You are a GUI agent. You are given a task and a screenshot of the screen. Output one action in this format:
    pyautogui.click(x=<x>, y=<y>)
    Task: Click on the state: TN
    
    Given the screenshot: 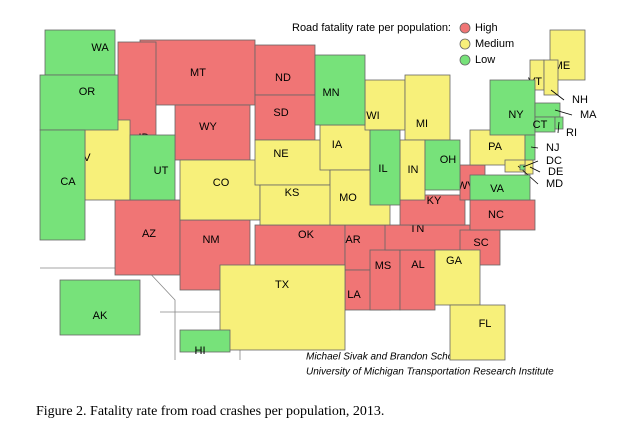 What is the action you would take?
    pyautogui.click(x=427, y=237)
    